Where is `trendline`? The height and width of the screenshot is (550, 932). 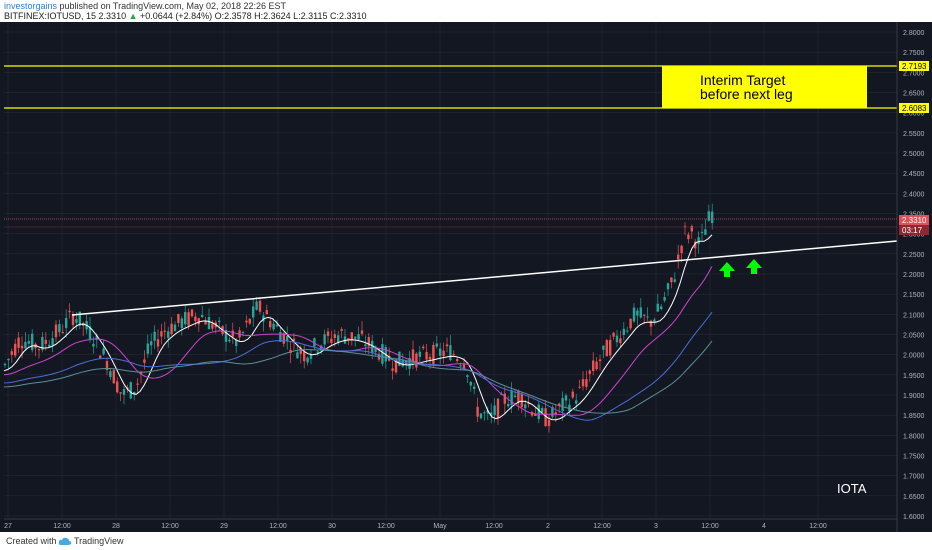 trendline is located at coordinates (484, 278).